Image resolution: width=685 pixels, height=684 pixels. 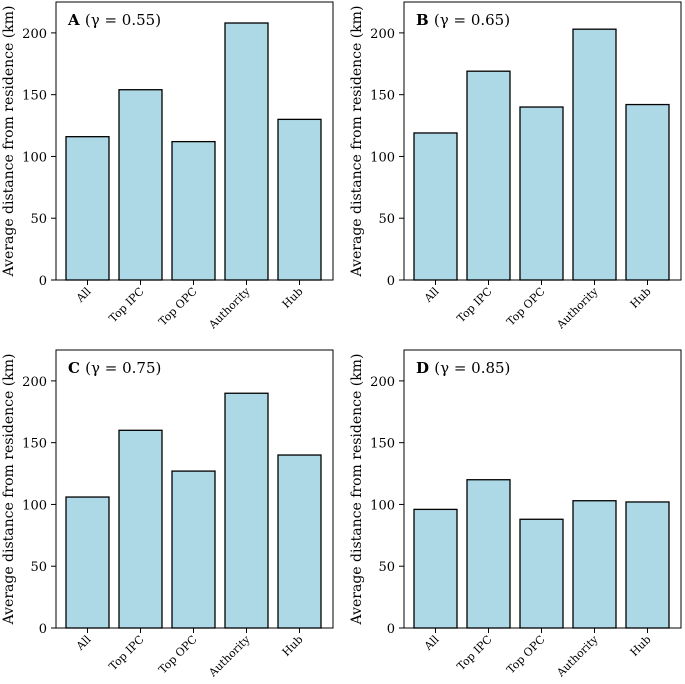 What do you see at coordinates (472, 20) in the screenshot?
I see `panel-gamma-b: (γ = 0.65)` at bounding box center [472, 20].